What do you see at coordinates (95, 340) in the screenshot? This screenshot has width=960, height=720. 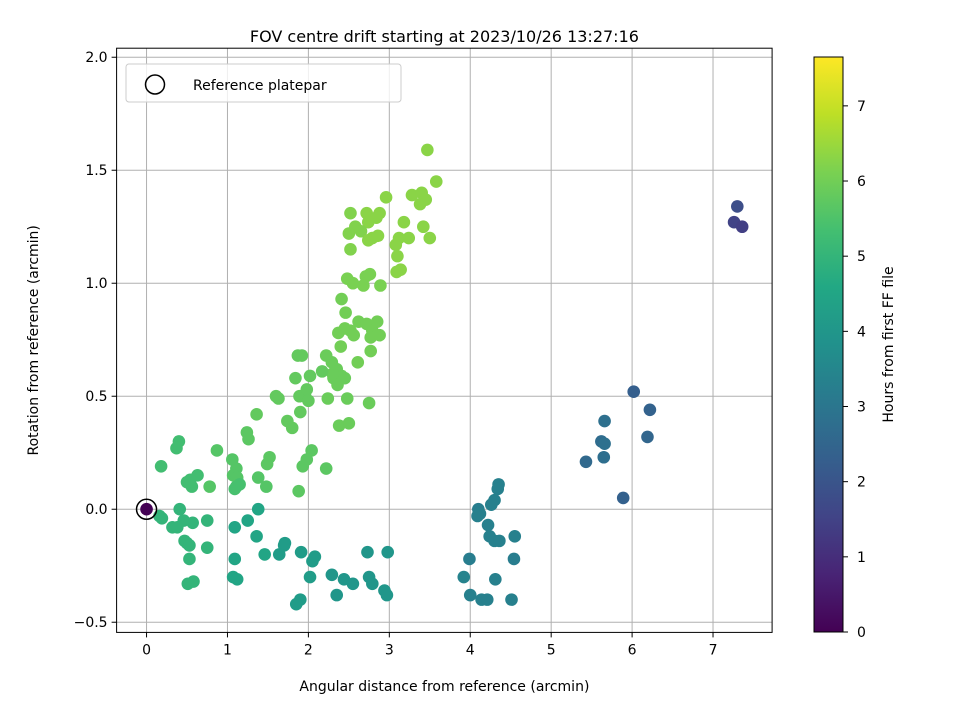 I see `y-axis-ticks: −0.5 0.0 0.5 1.0 1.5 2.0` at bounding box center [95, 340].